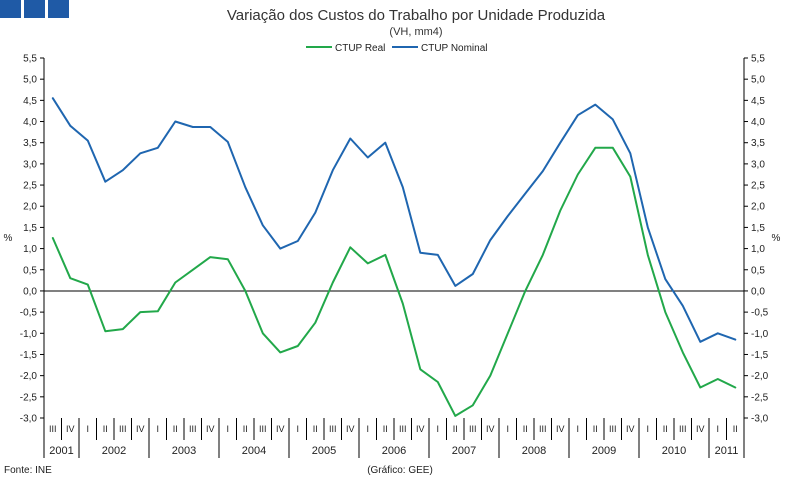 This screenshot has width=789, height=482. I want to click on legend: CTUP Real CTUP Nominal, so click(397, 48).